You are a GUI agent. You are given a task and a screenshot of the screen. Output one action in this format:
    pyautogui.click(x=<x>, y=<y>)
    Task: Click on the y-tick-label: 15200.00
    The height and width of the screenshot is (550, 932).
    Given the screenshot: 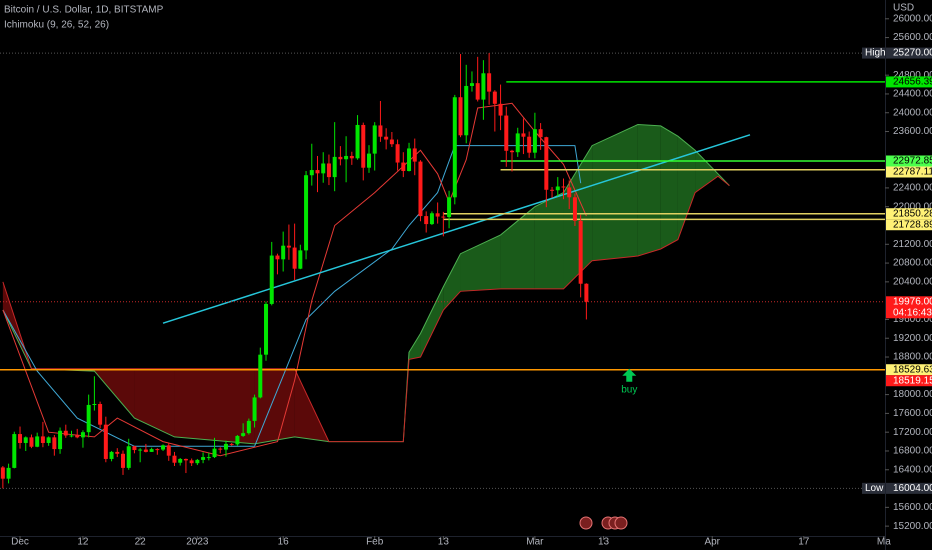 What is the action you would take?
    pyautogui.click(x=912, y=526)
    